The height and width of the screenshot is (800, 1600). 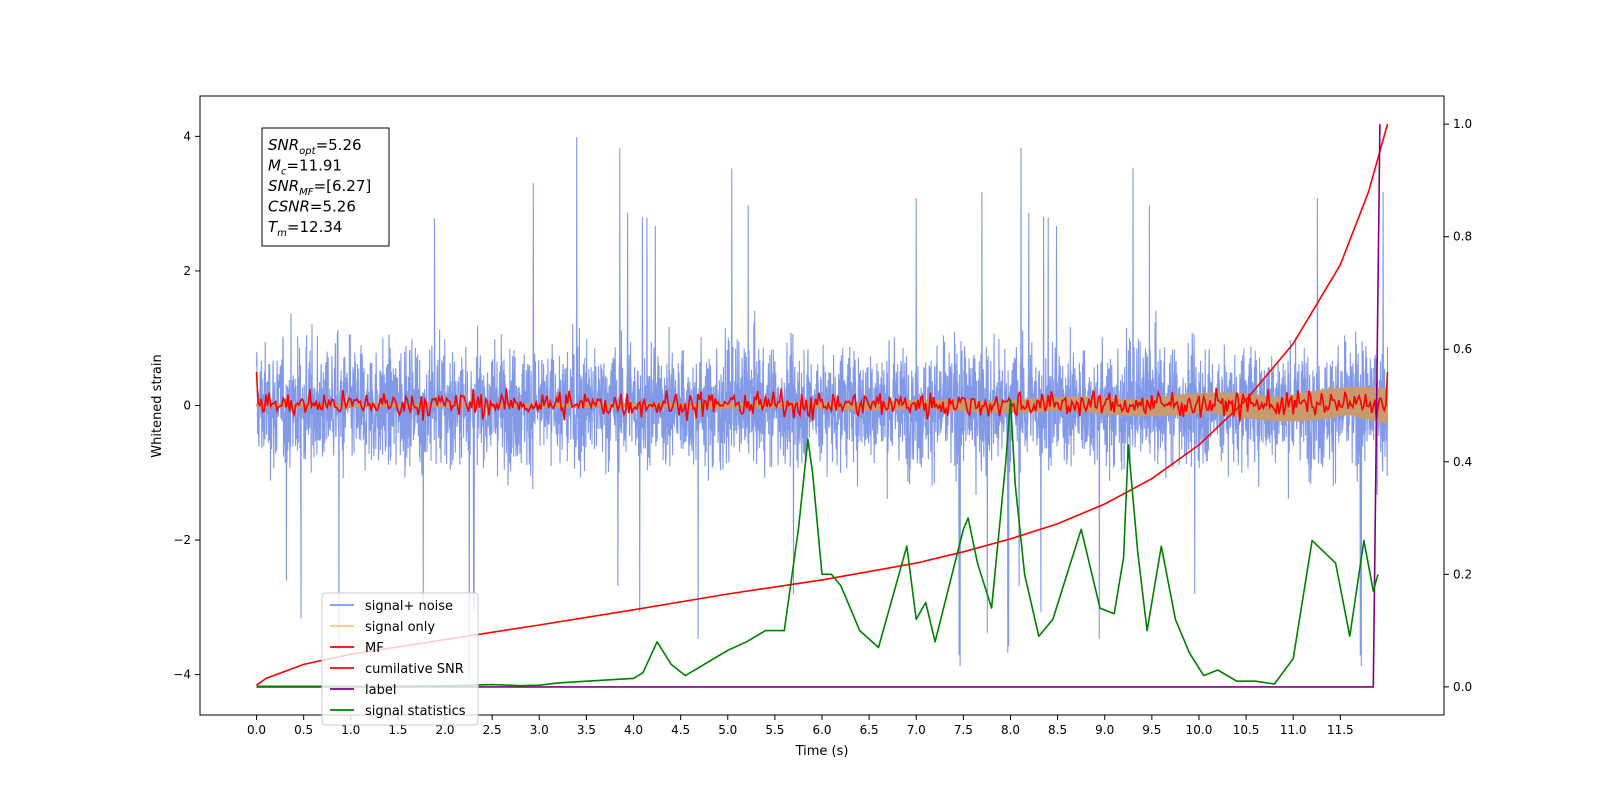 I want to click on y-axis-label: Whitened strain, so click(x=157, y=405).